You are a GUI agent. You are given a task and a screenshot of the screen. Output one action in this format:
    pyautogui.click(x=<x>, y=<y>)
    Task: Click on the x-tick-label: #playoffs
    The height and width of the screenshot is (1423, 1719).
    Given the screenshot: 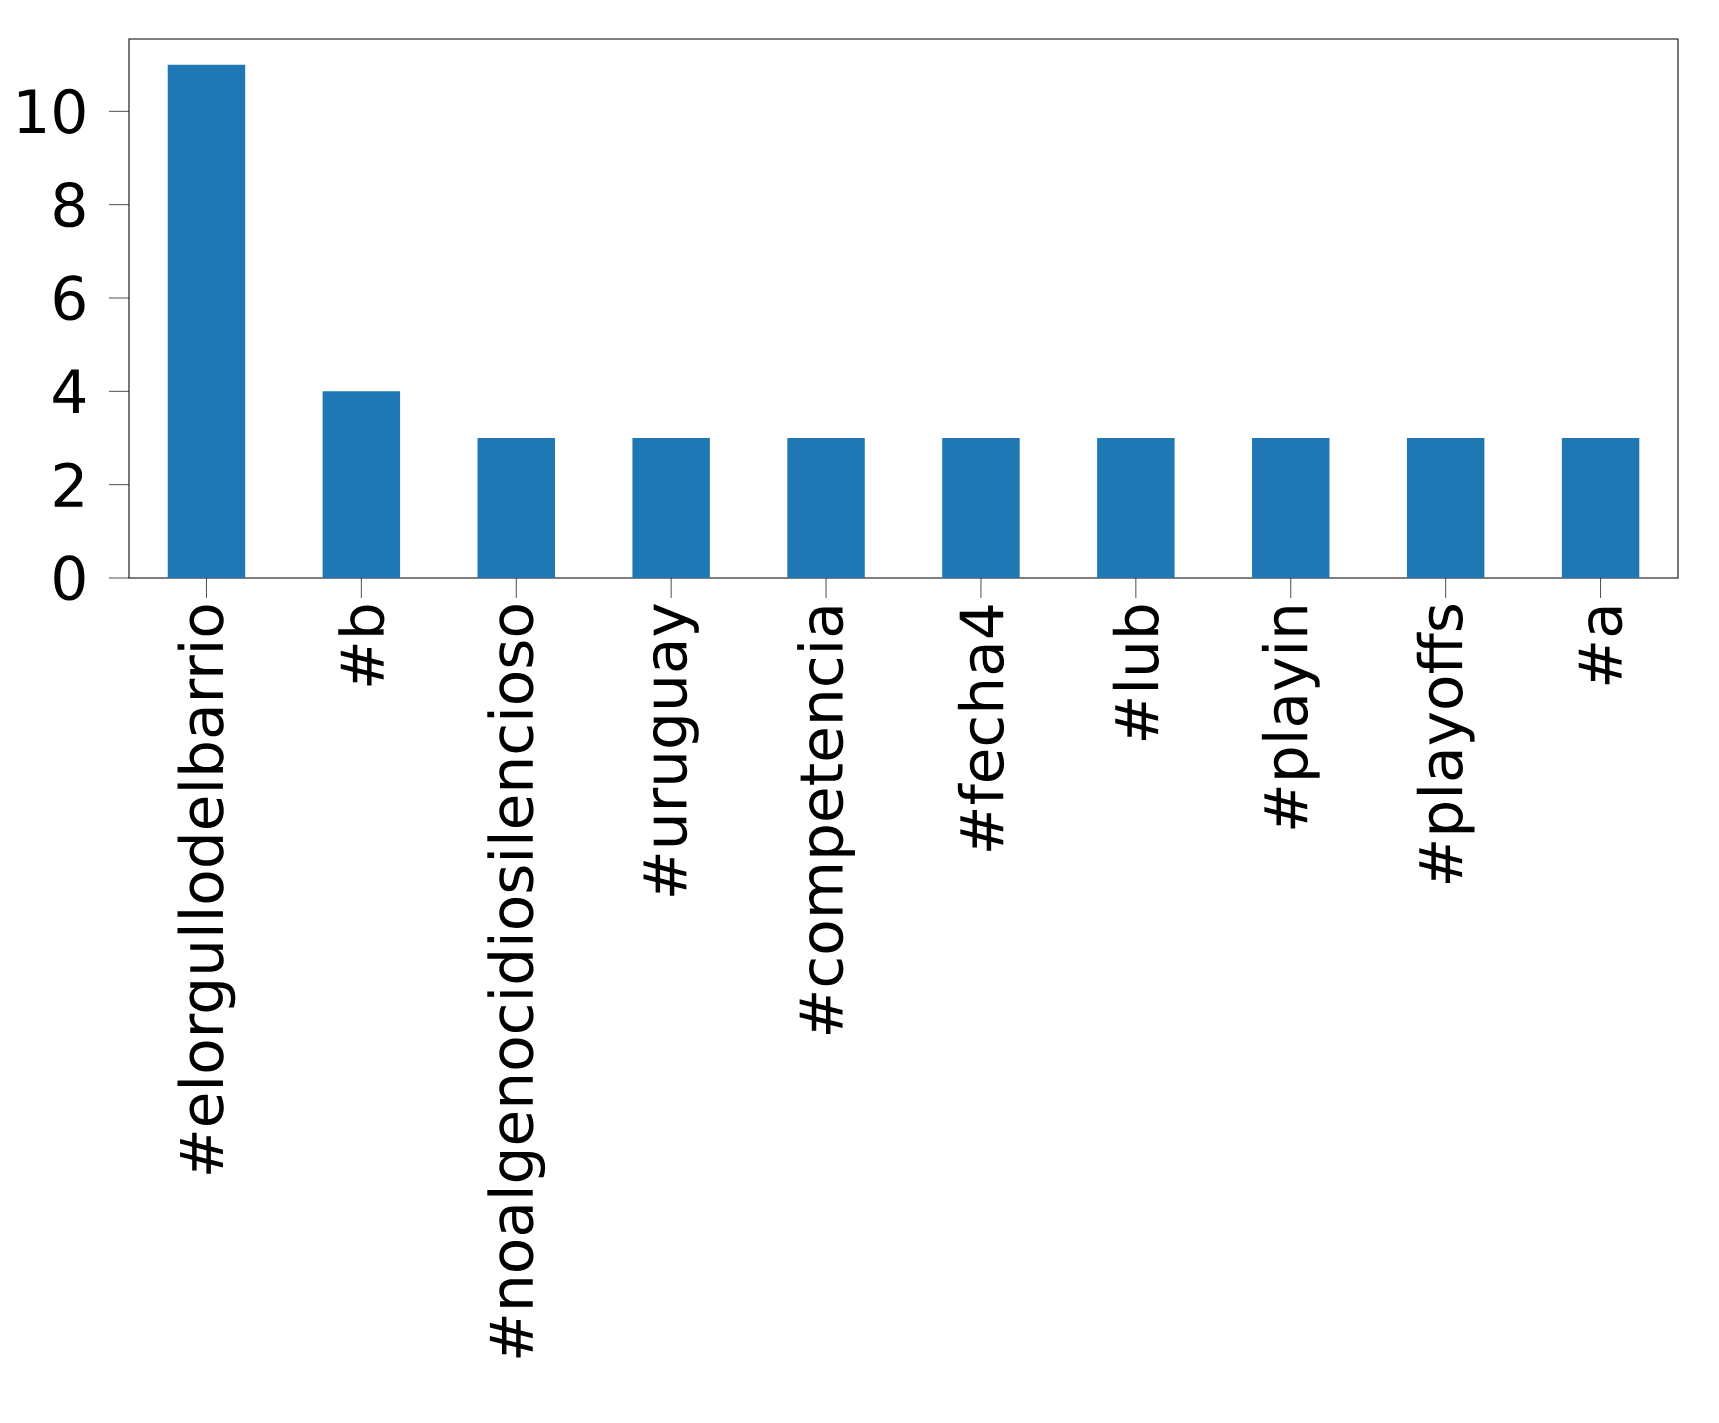 What is the action you would take?
    pyautogui.click(x=1445, y=744)
    